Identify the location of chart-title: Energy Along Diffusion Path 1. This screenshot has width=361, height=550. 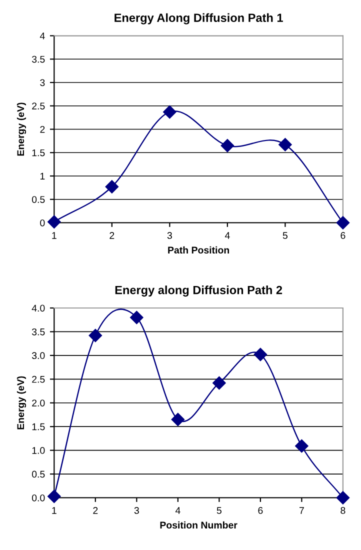
(198, 18).